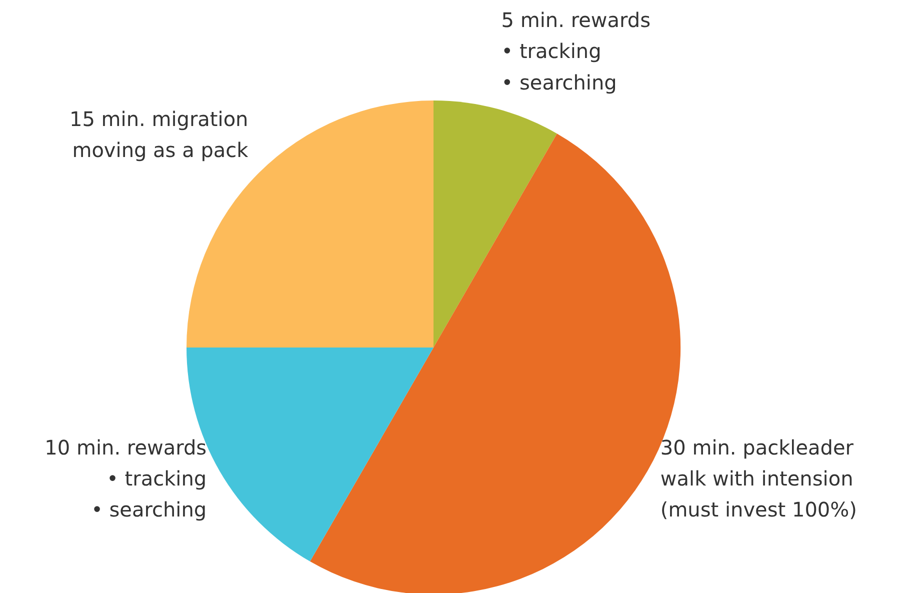  I want to click on slice-label: 10 min. rewards • tracking • searching, so click(125, 478).